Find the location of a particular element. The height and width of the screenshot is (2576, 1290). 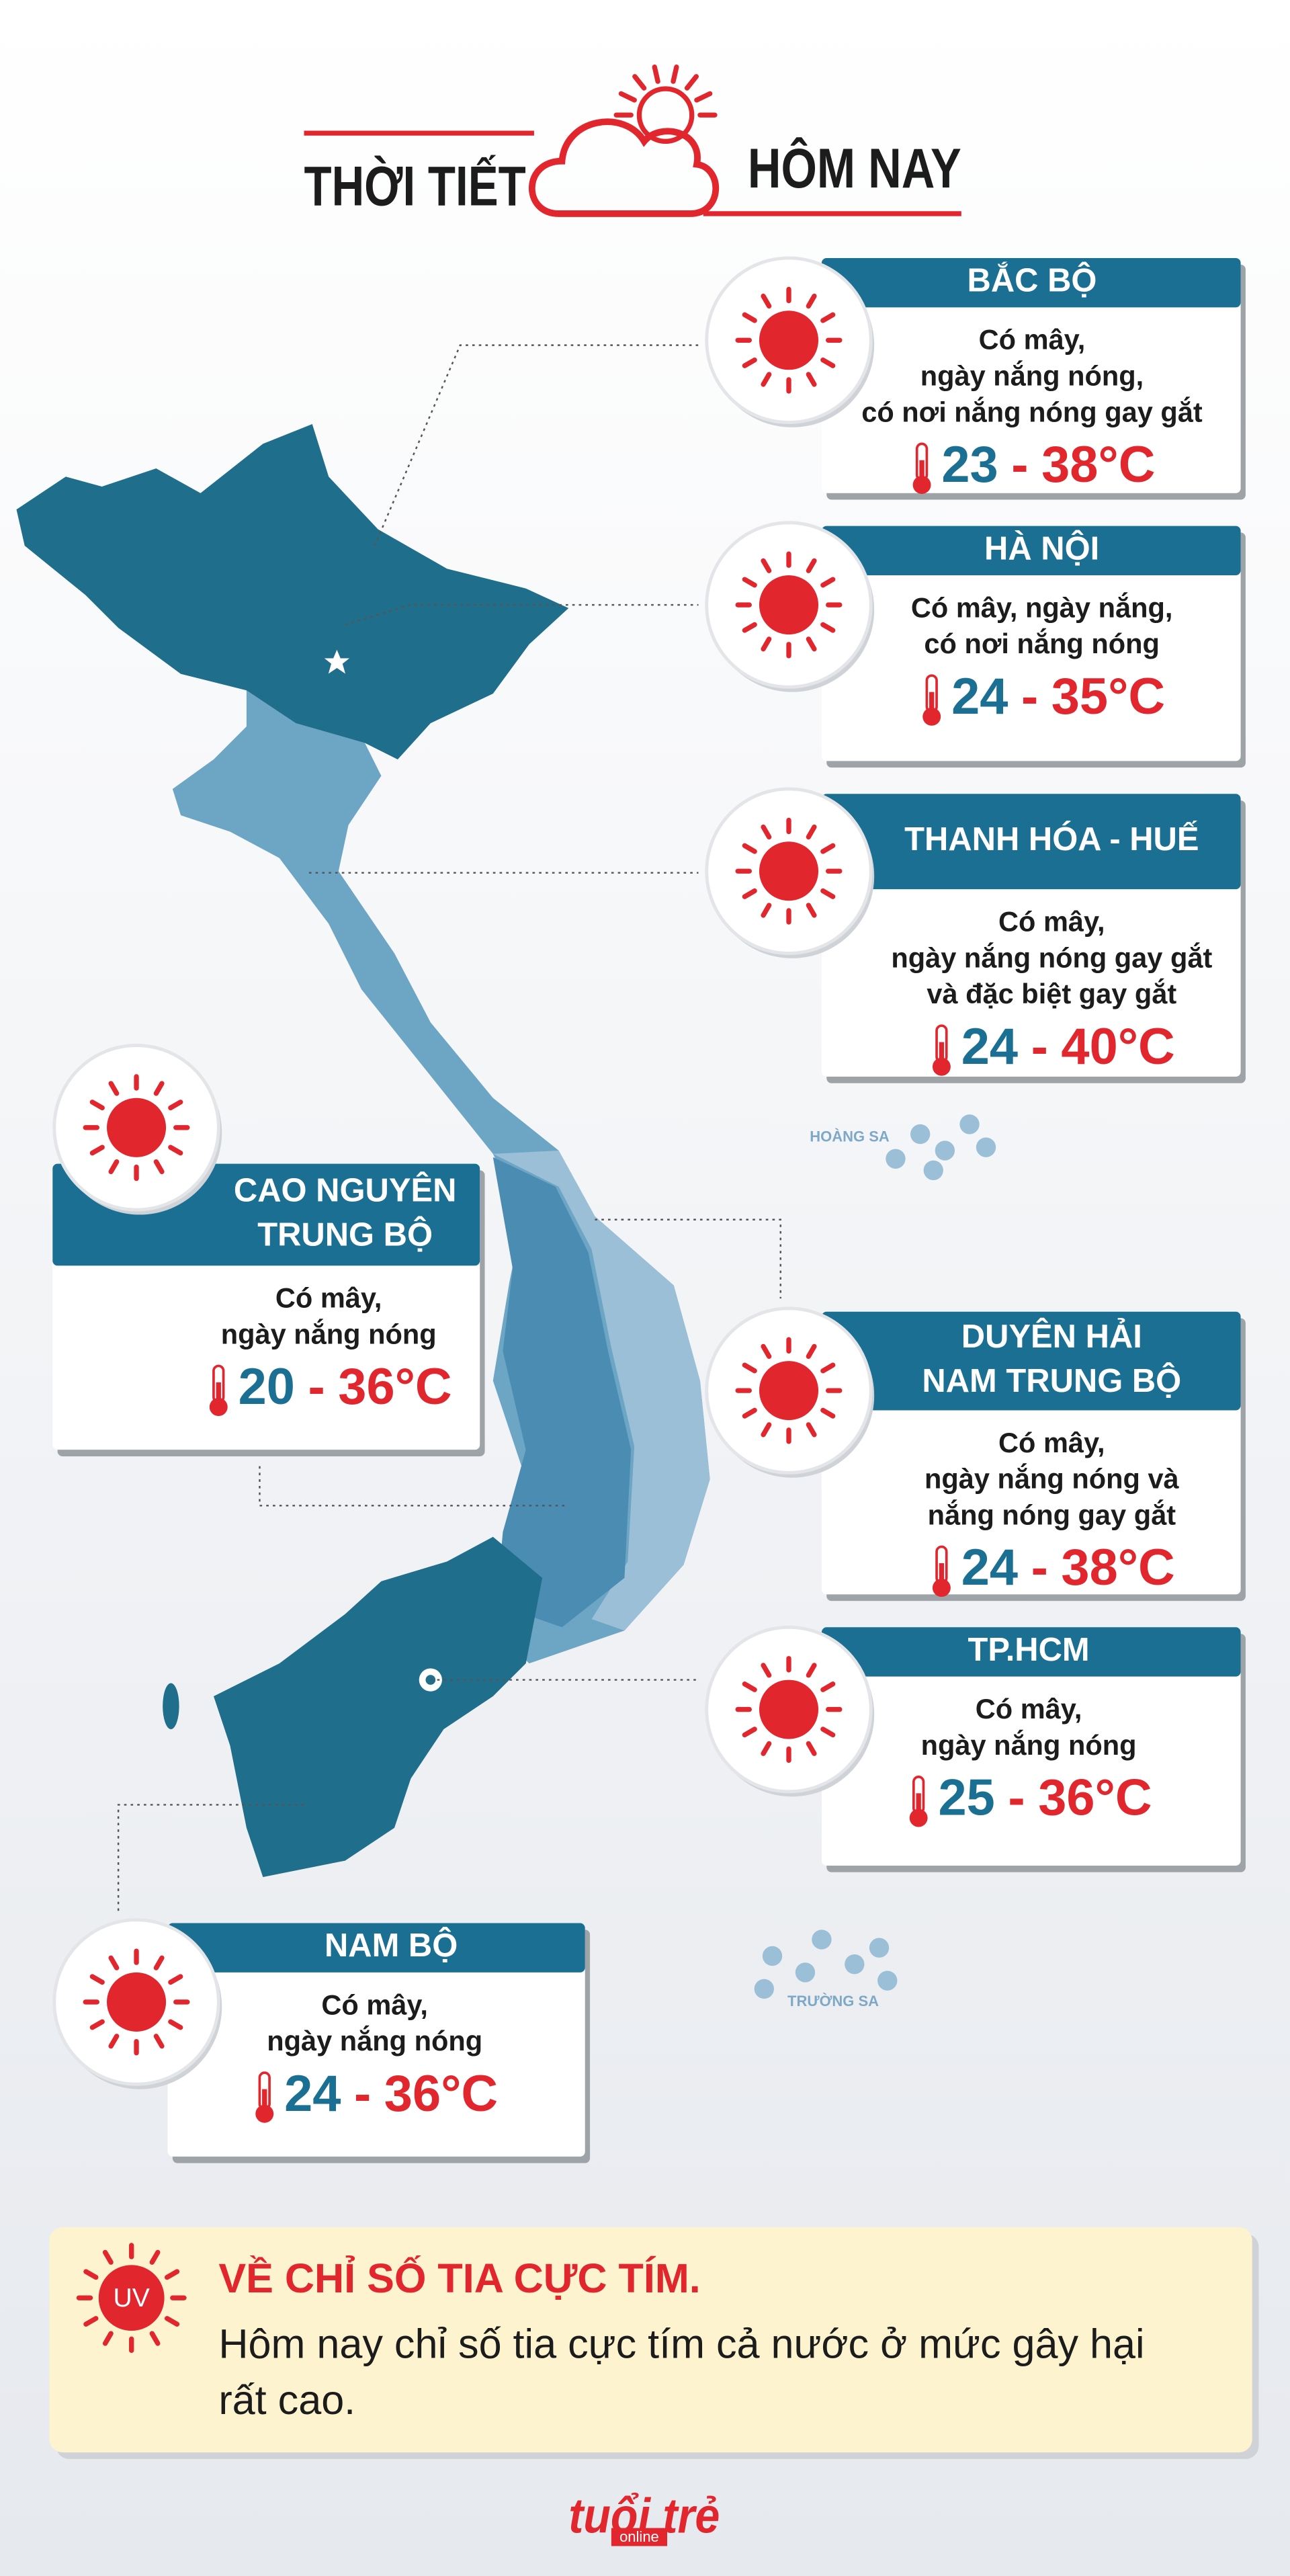

uv-title: VỀ CHỈ SỐ TIA CỰC TÍM. is located at coordinates (459, 2278).